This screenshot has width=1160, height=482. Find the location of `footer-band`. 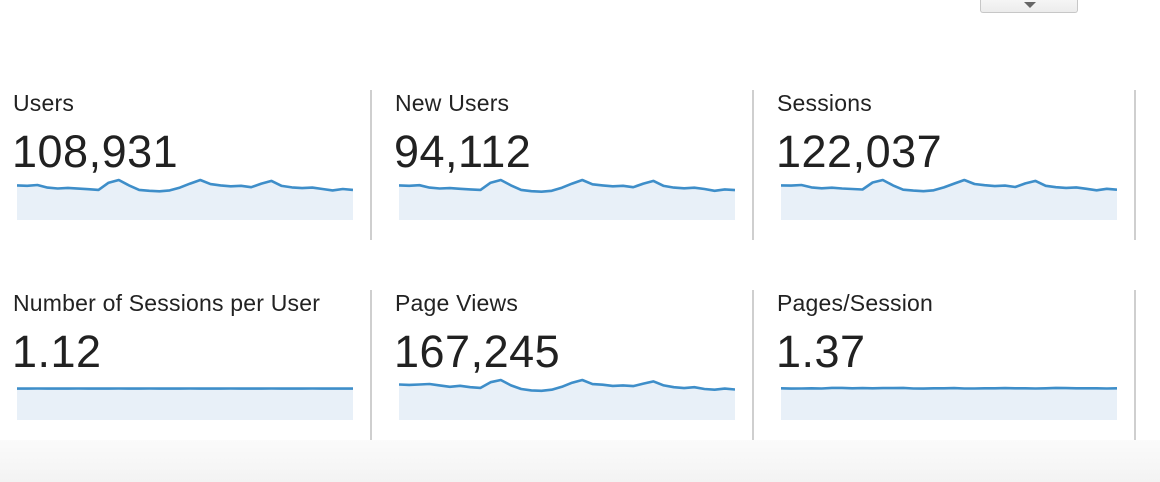

footer-band is located at coordinates (580, 461).